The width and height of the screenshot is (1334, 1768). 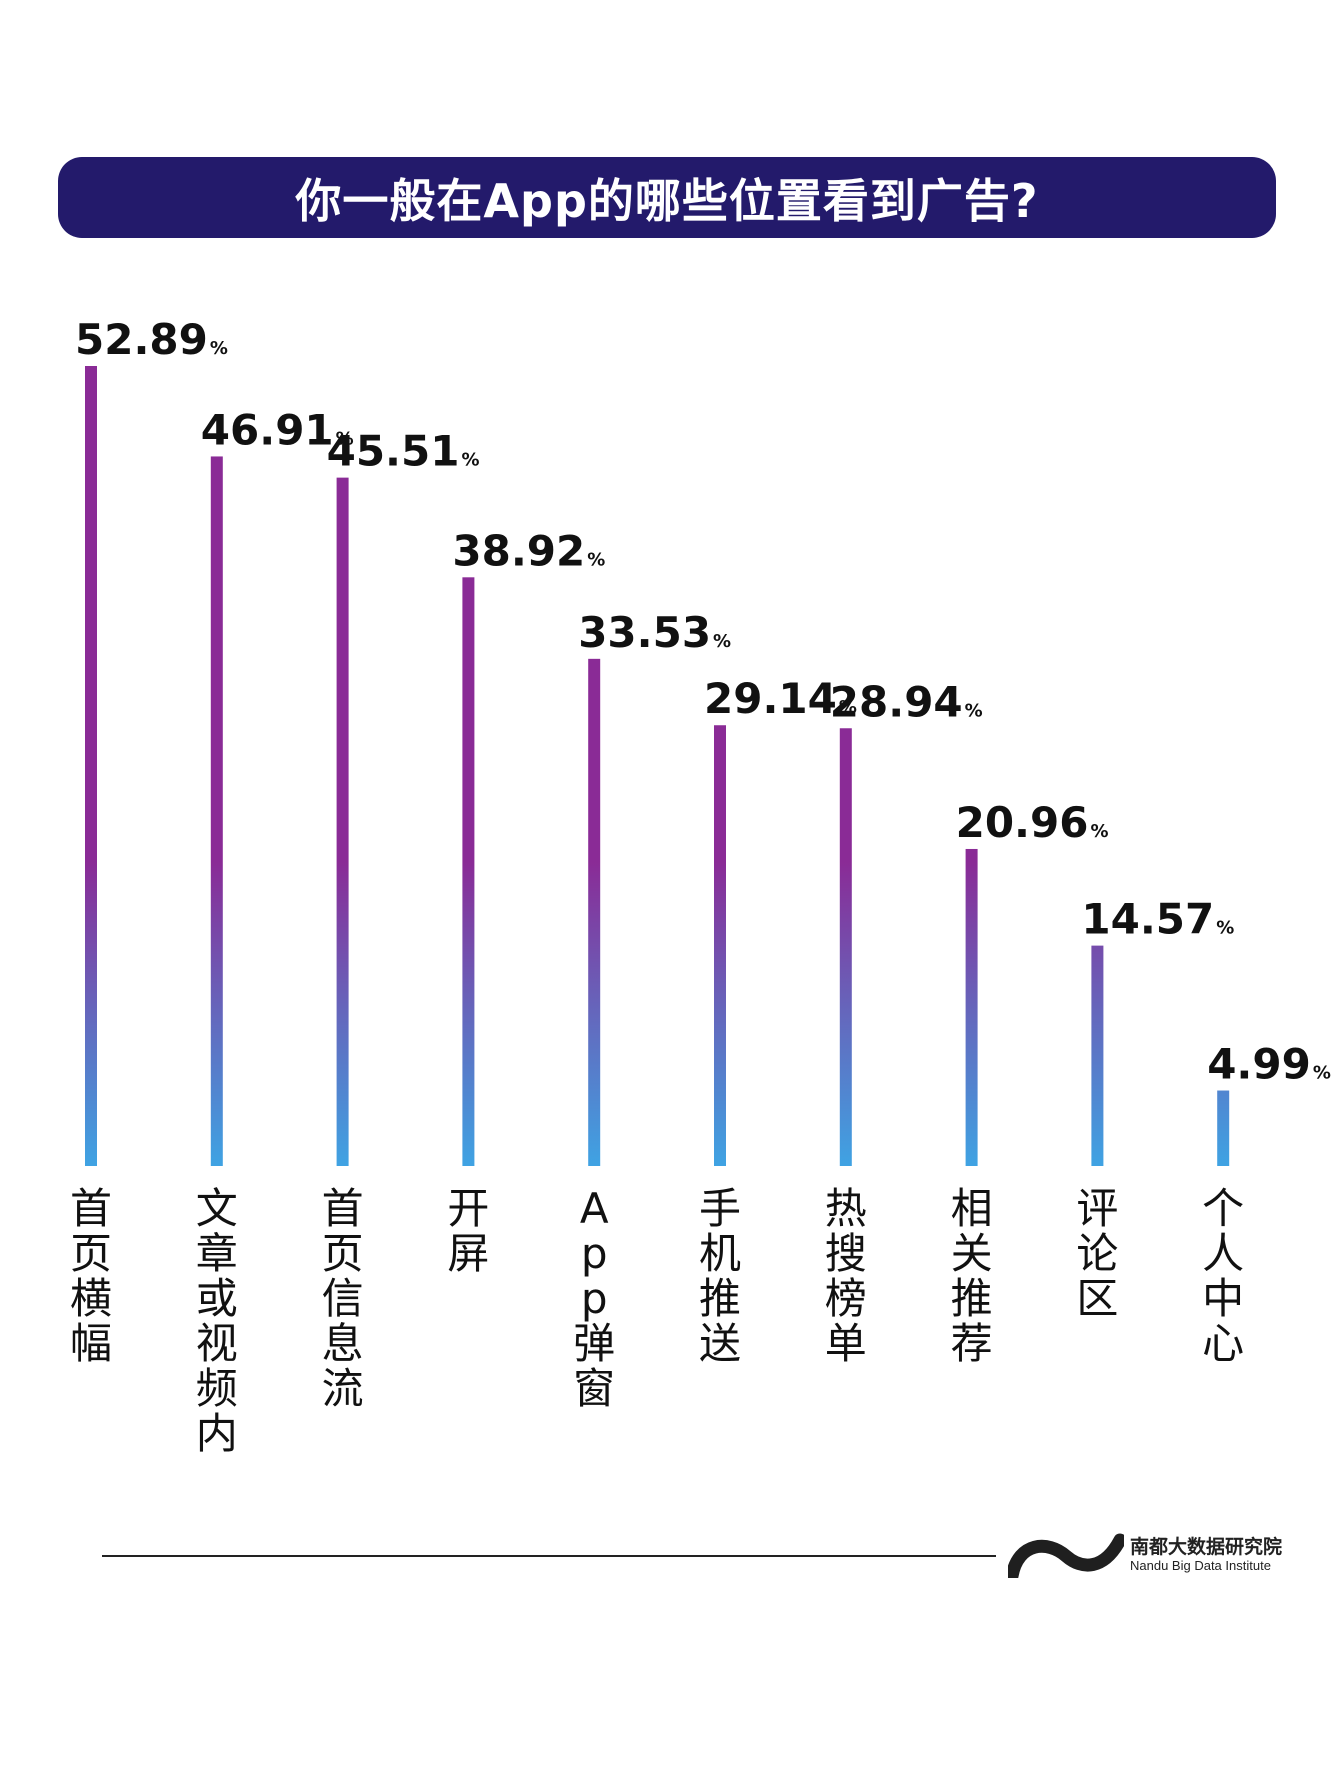 What do you see at coordinates (654, 632) in the screenshot?
I see `value-label-5: 33.53%` at bounding box center [654, 632].